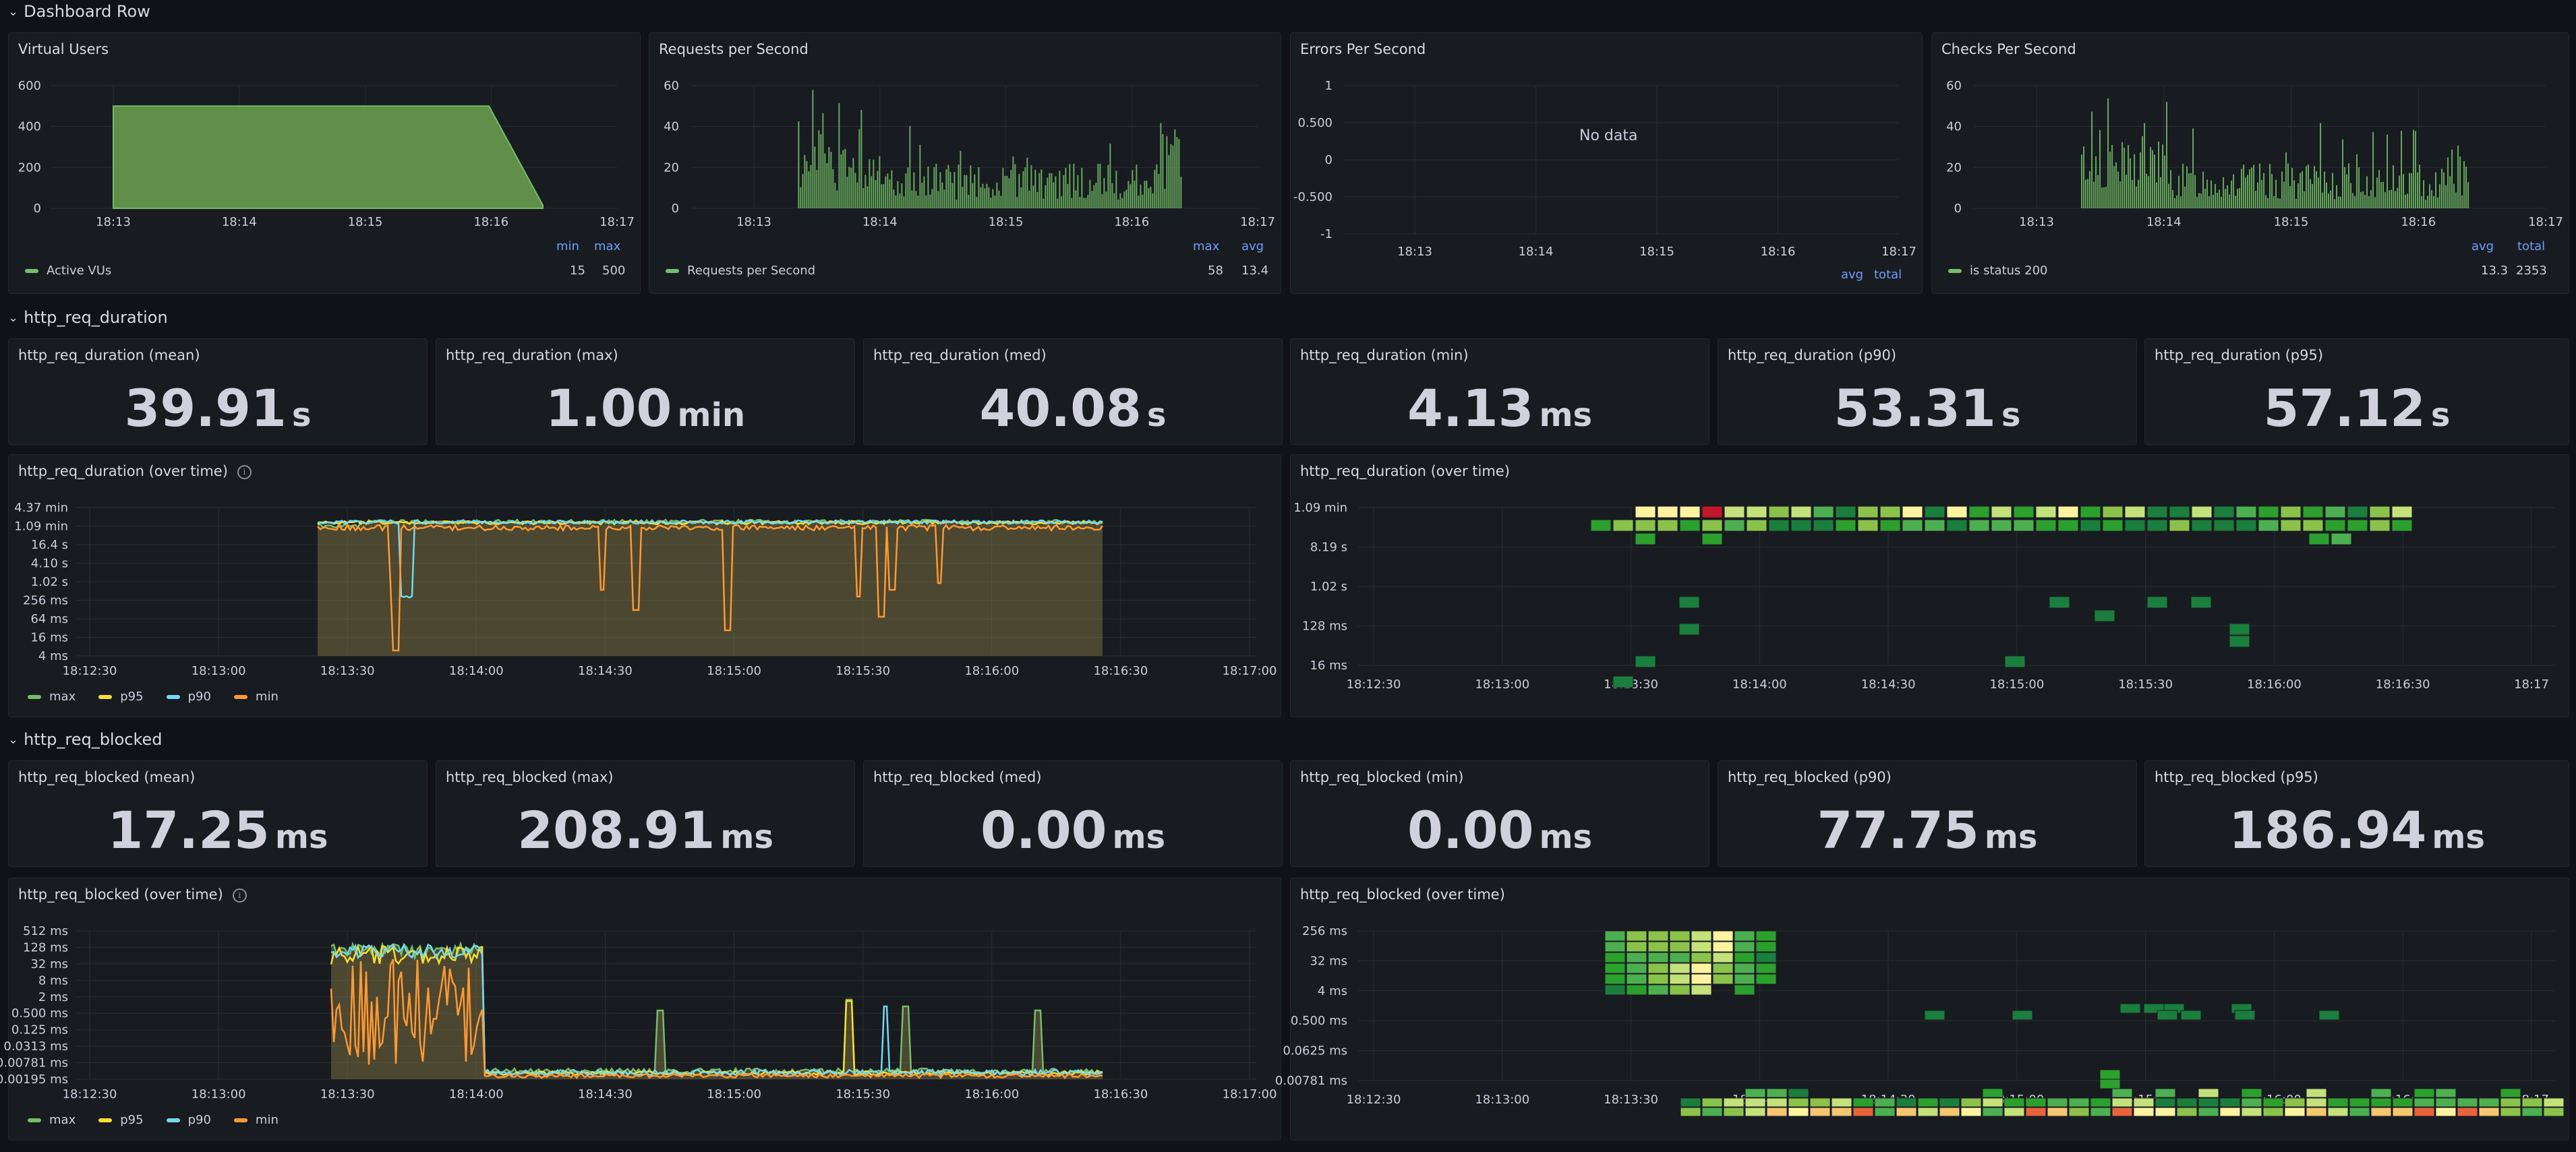 Image resolution: width=2576 pixels, height=1152 pixels. What do you see at coordinates (79, 11) in the screenshot?
I see `row-header-dashboard: ⌄ Dashboard Row` at bounding box center [79, 11].